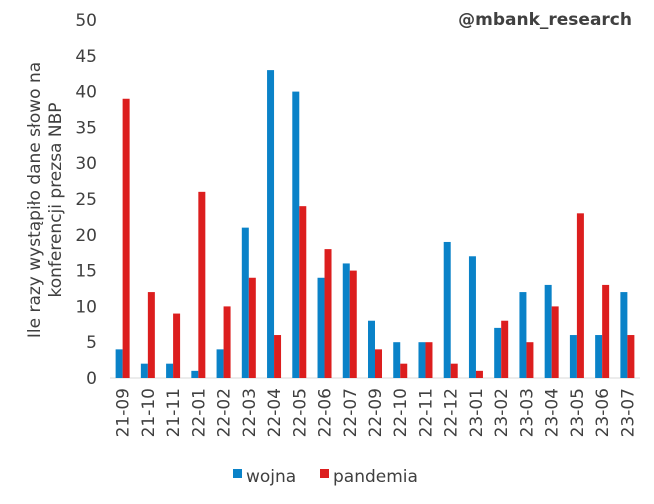  What do you see at coordinates (86, 200) in the screenshot?
I see `y-tick-label: 25` at bounding box center [86, 200].